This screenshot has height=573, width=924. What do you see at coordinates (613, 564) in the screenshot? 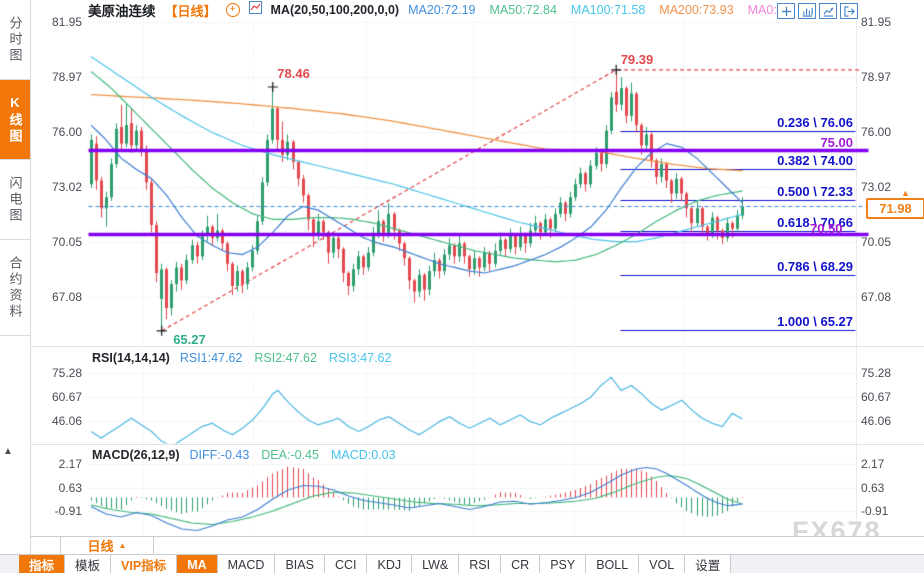
I see `toolbar-item-BOLL: BOLL` at bounding box center [613, 564].